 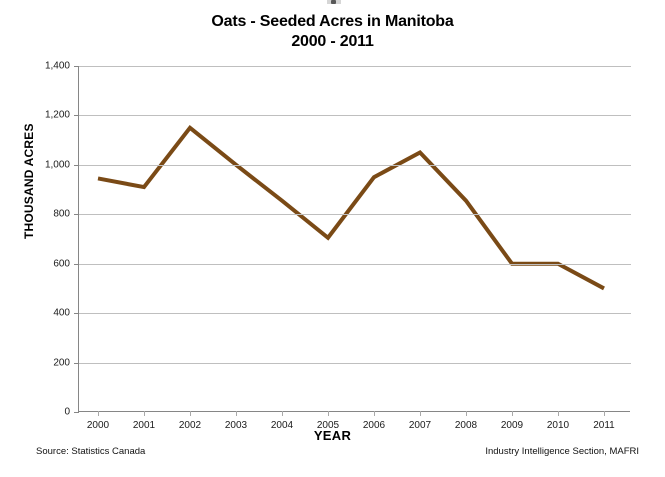 I want to click on y-axis-label-0: 0, so click(x=67, y=412).